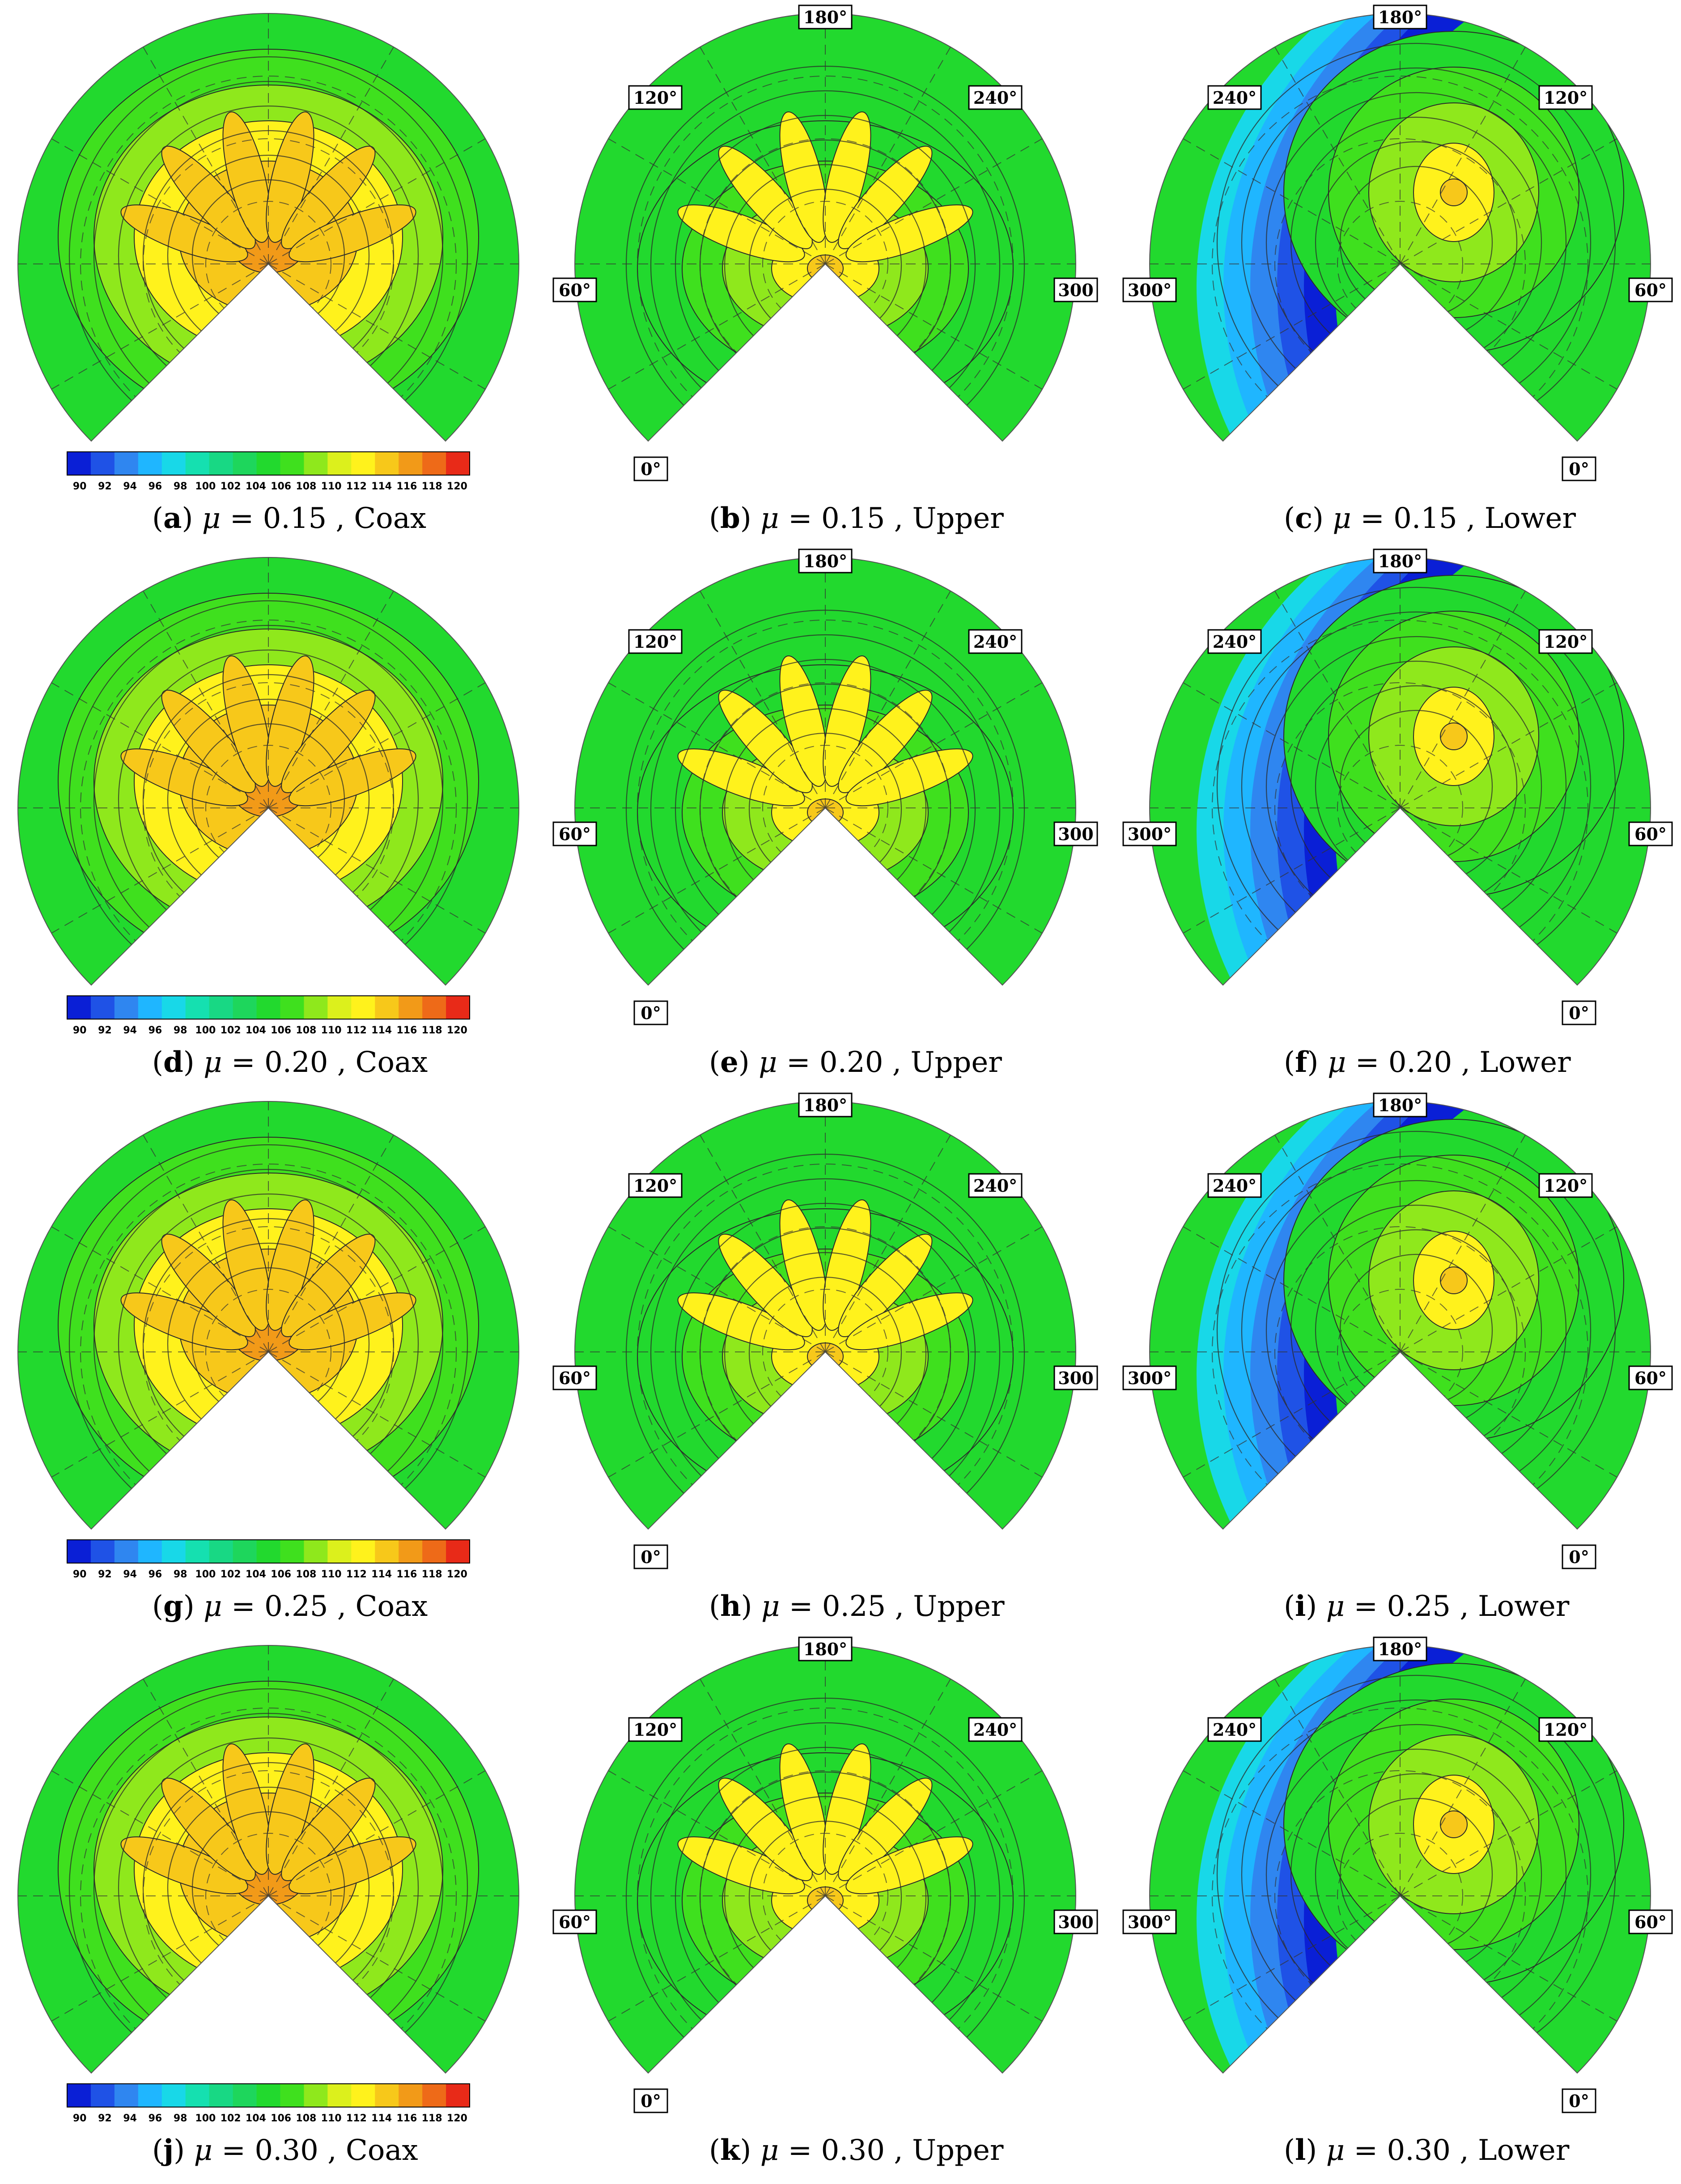 The height and width of the screenshot is (2184, 1681). Describe the element at coordinates (80, 2118) in the screenshot. I see `colorbar-tick-label: 90` at that location.